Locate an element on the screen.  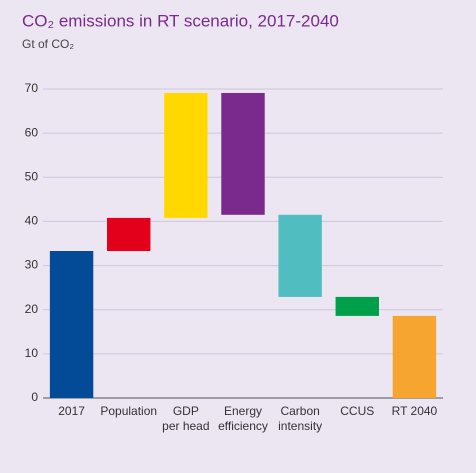
x-tick-label: RT 2040 is located at coordinates (415, 411).